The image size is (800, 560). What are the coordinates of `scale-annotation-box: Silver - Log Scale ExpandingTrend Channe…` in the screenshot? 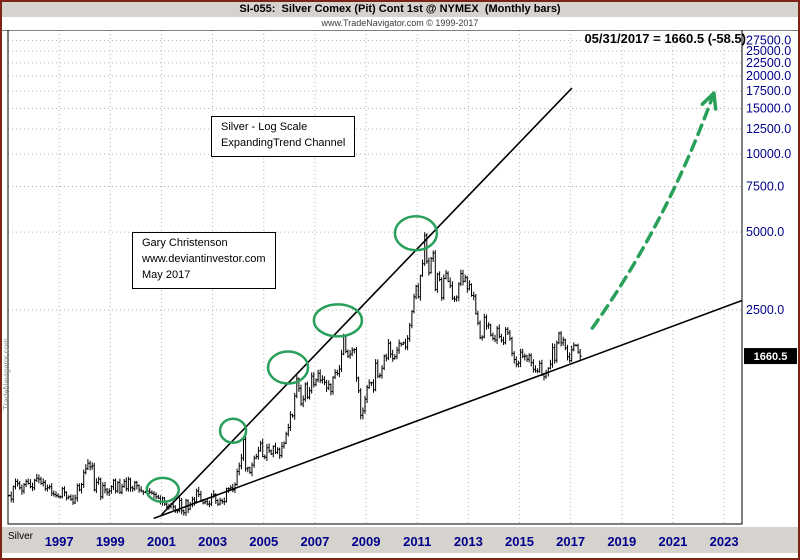 It's located at (283, 136).